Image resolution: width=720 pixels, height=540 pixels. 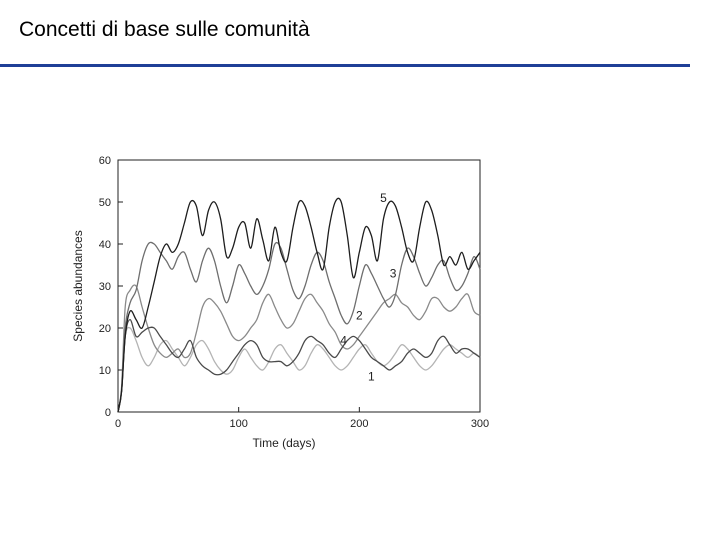 I want to click on y-tick-label: 0, so click(x=108, y=413).